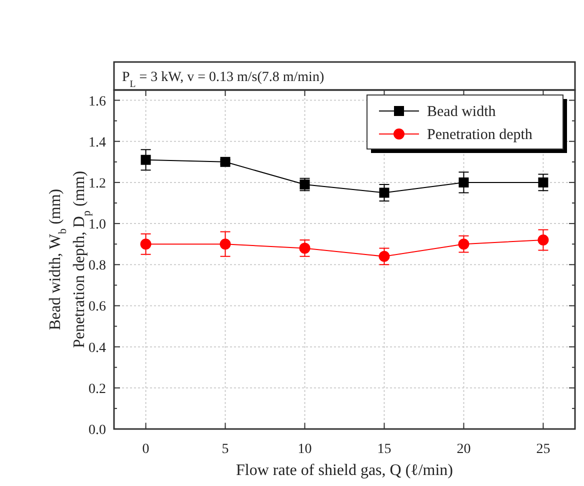 This screenshot has width=584, height=486. Describe the element at coordinates (223, 80) in the screenshot. I see `chart-title: P$_{L}$ = 3 kW, v = 0.13 m/s(7.8 m/min)` at that location.